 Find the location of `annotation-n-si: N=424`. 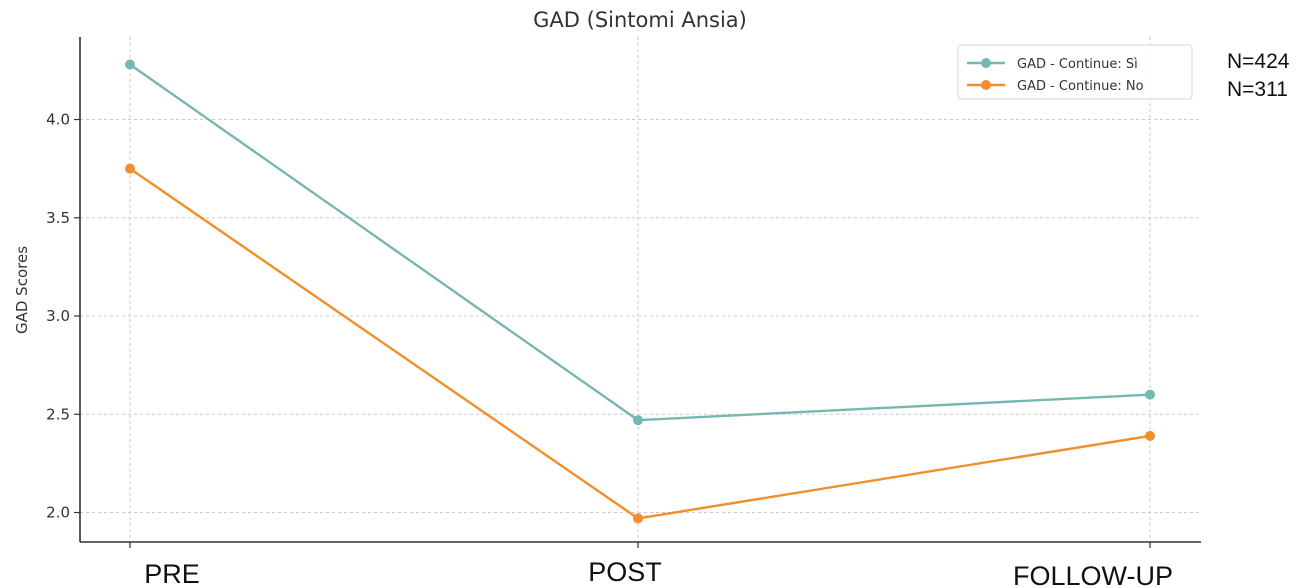

annotation-n-si: N=424 is located at coordinates (1258, 61).